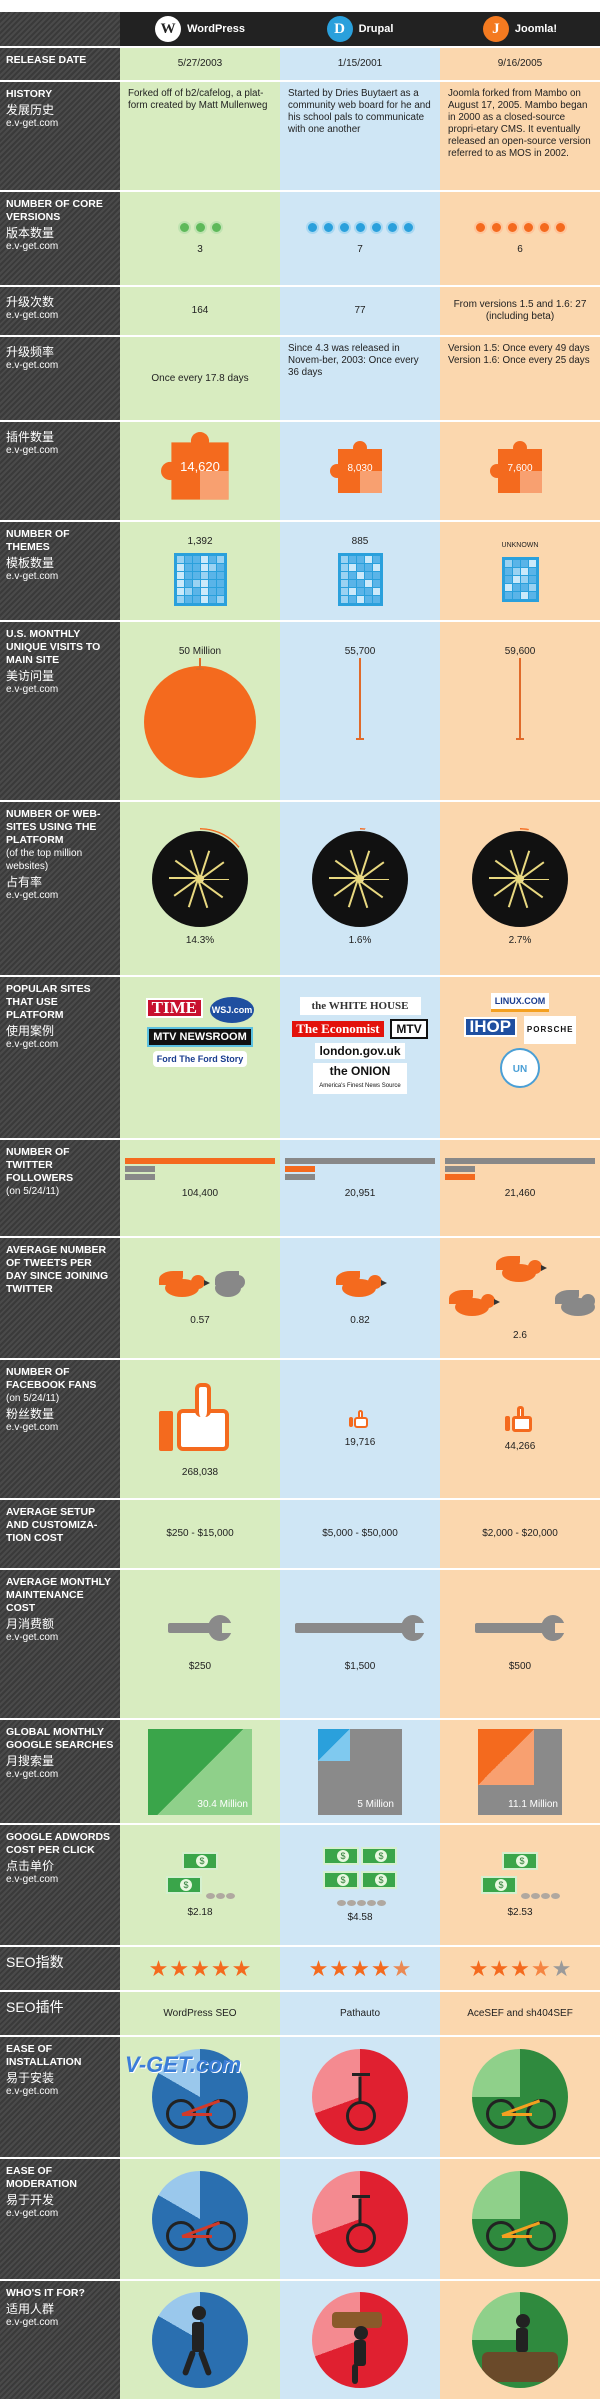 This screenshot has width=600, height=2399. What do you see at coordinates (360, 1078) in the screenshot?
I see `onion-logo: the ONION America's Finest News Source` at bounding box center [360, 1078].